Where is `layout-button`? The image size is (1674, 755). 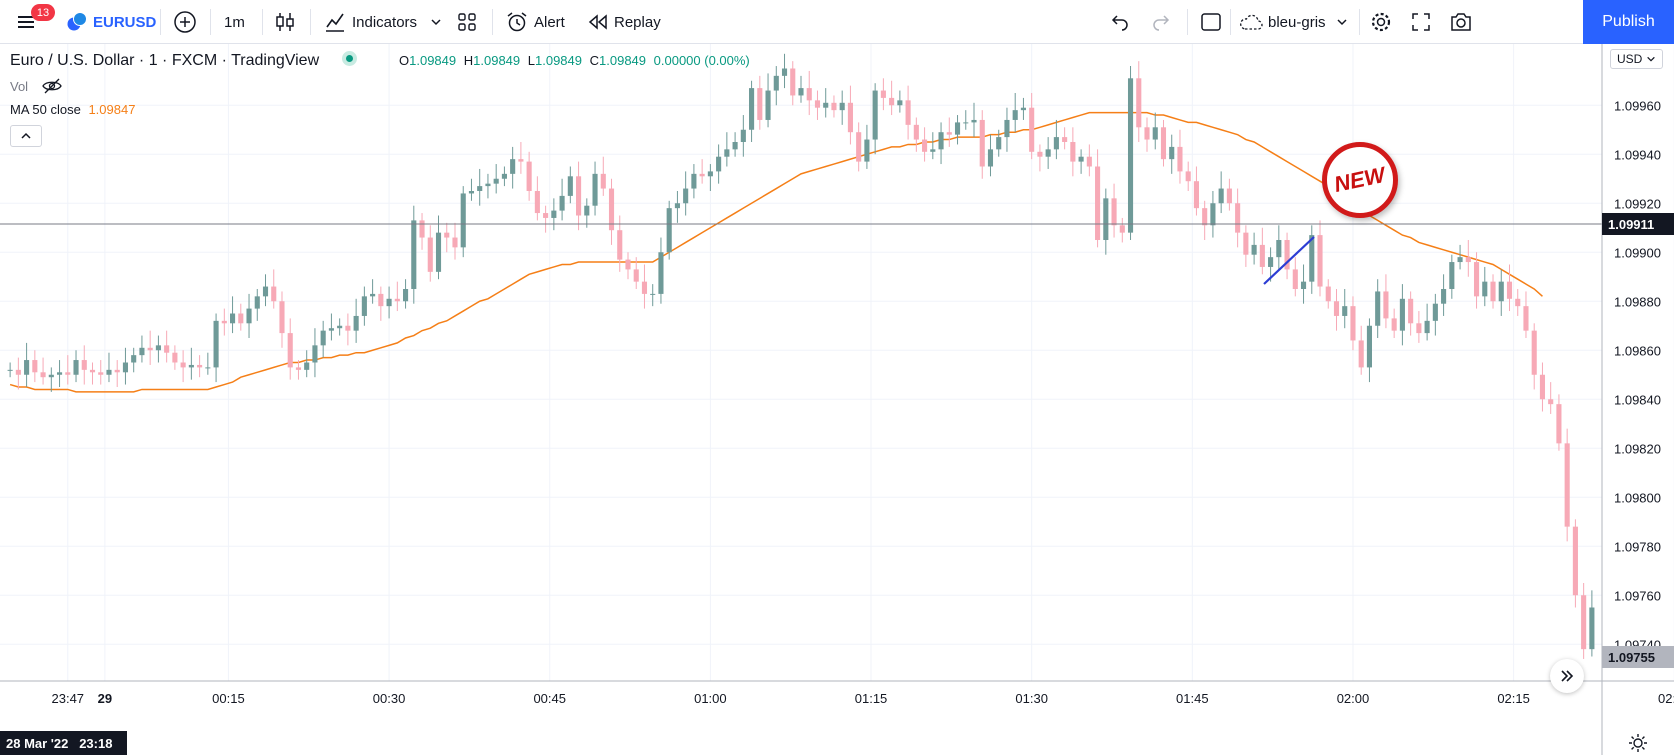
layout-button is located at coordinates (1211, 22).